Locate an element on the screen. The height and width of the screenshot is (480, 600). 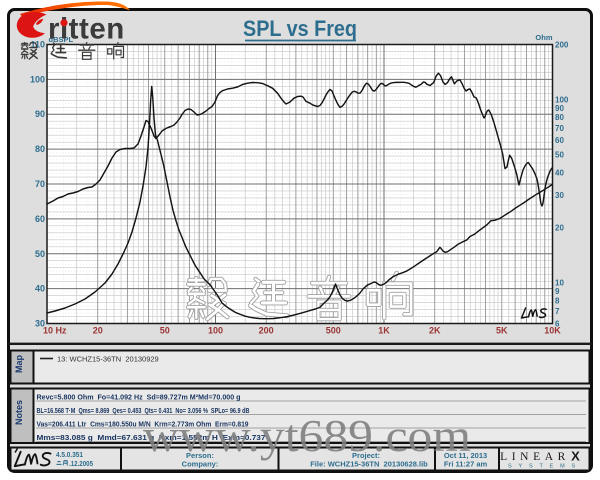
svg-text: Ohm is located at coordinates (543, 37).